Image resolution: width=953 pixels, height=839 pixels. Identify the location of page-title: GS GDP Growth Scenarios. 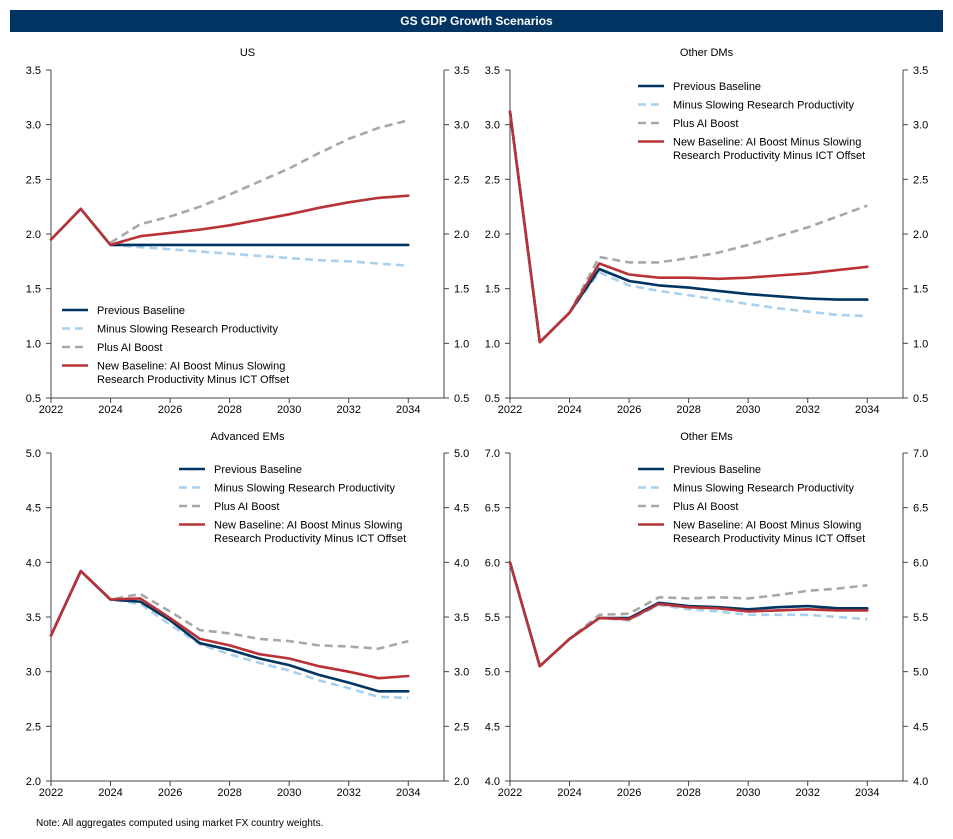
(476, 21).